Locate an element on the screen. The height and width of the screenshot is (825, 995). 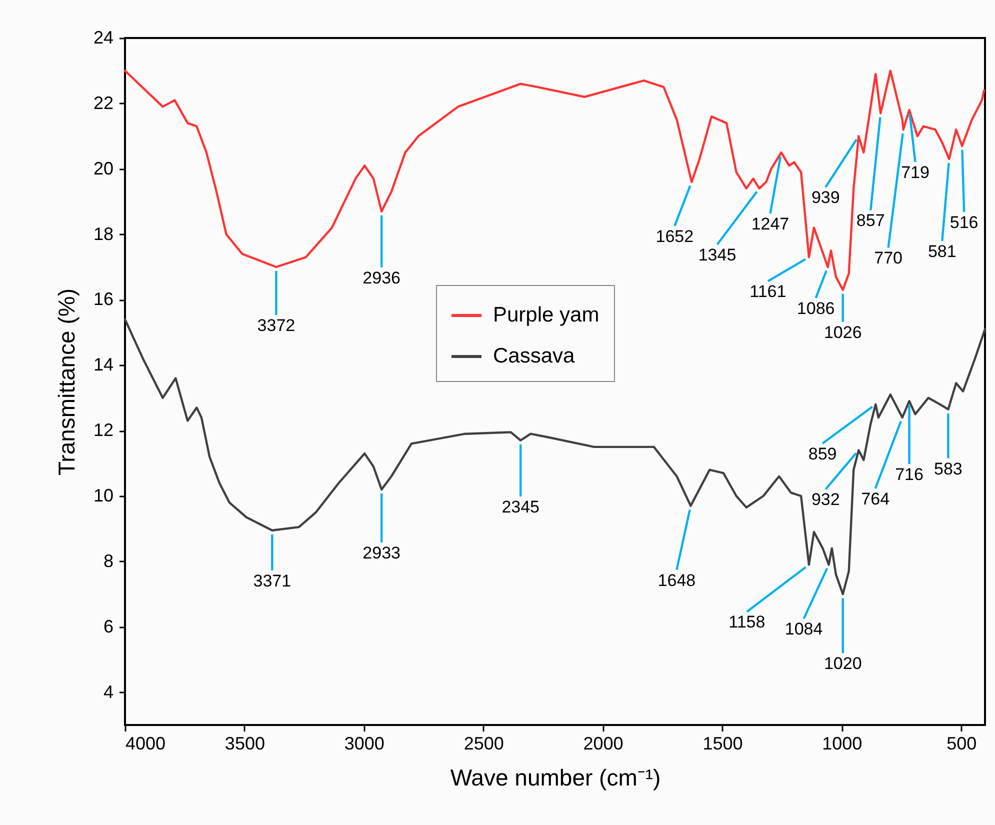
legend-label: Cassava is located at coordinates (534, 356).